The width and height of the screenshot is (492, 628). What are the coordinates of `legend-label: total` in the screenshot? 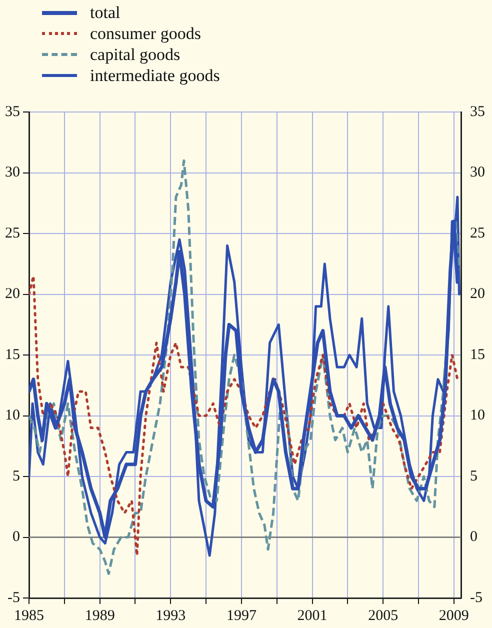 It's located at (105, 12).